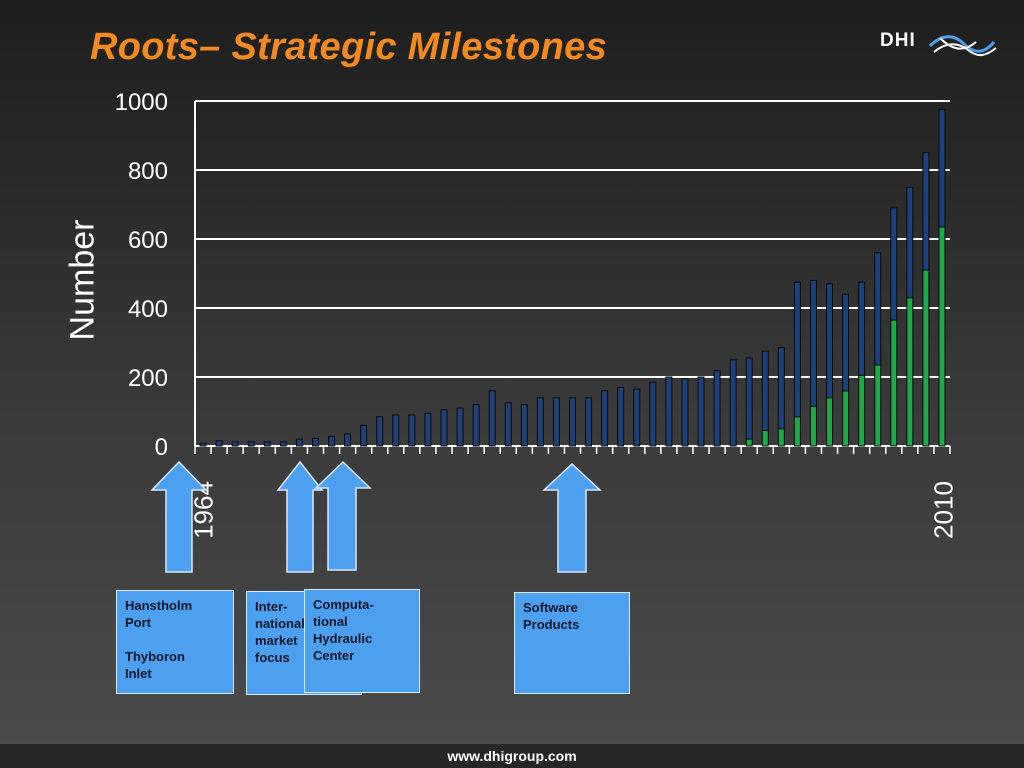 The image size is (1024, 768). What do you see at coordinates (148, 240) in the screenshot?
I see `y-tick-label: 600` at bounding box center [148, 240].